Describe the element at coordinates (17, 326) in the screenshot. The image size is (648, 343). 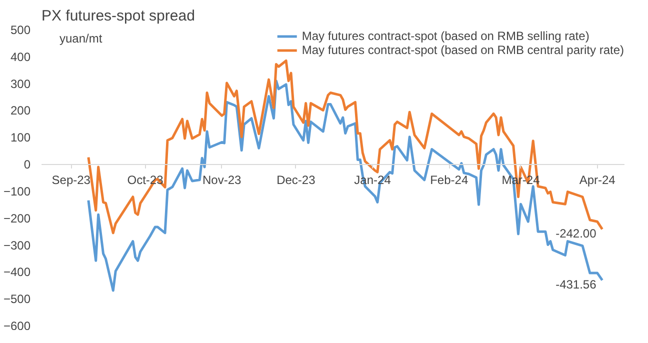
I see `y-tick-label: −600` at that location.